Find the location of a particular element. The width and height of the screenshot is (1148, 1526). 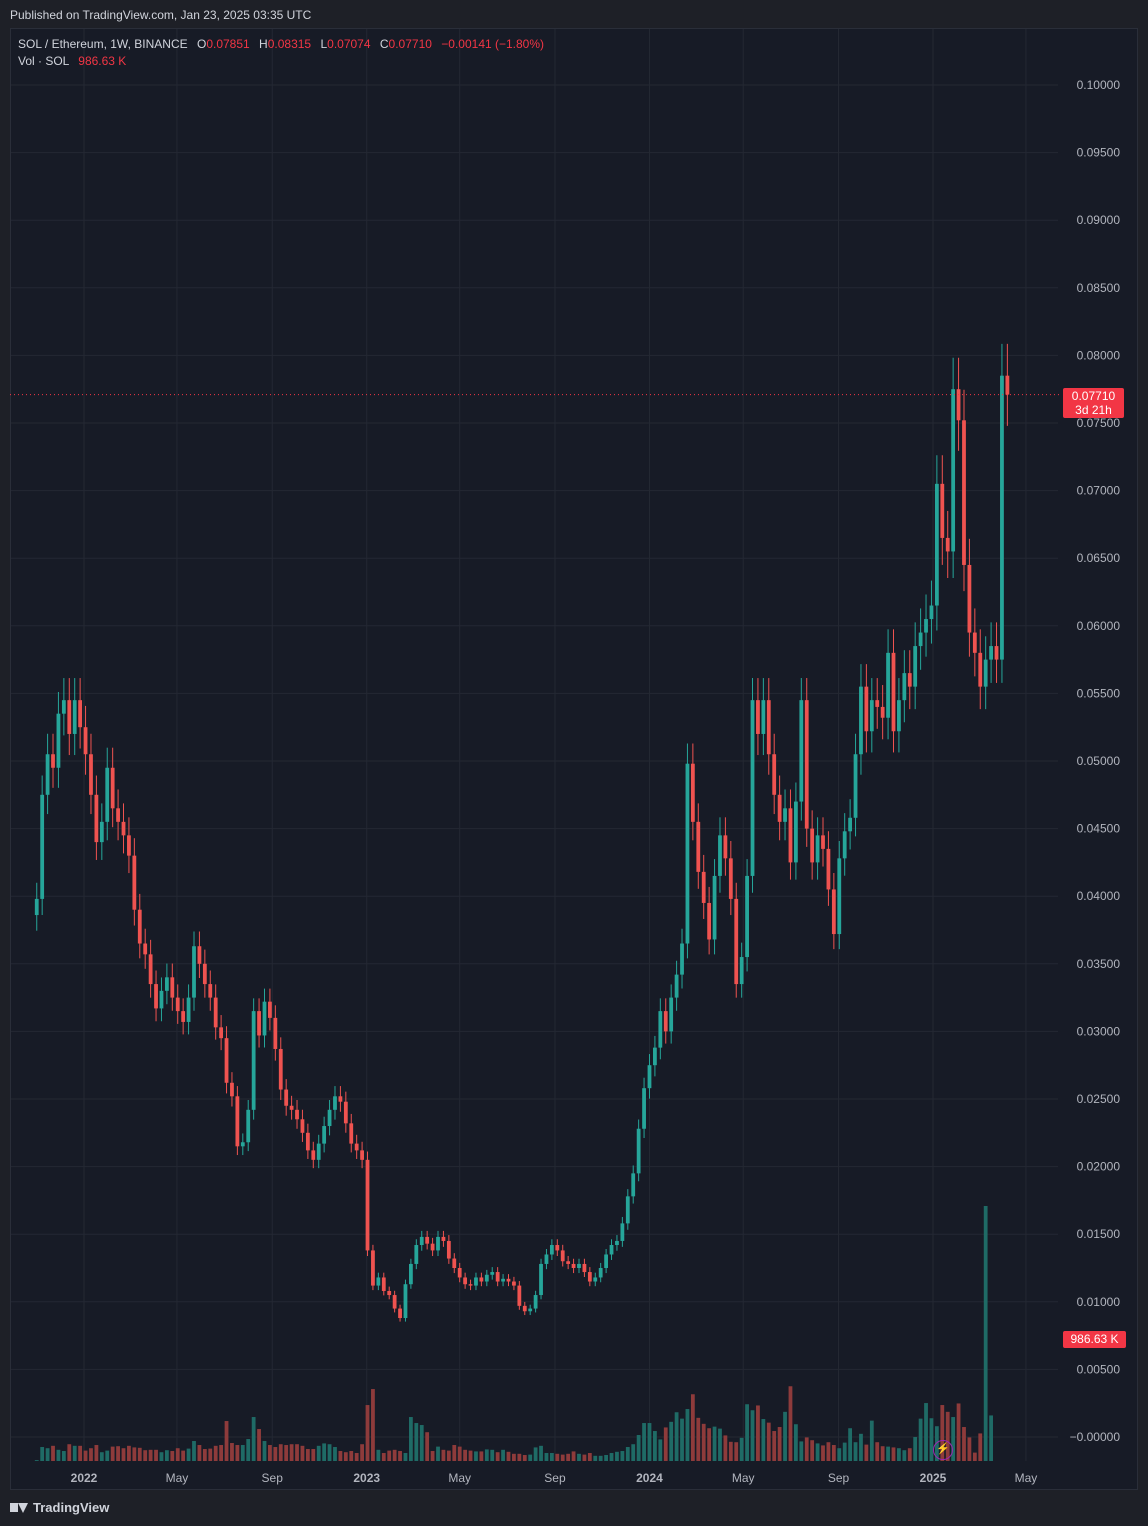

lightning-icon: ⚡ is located at coordinates (943, 1450).